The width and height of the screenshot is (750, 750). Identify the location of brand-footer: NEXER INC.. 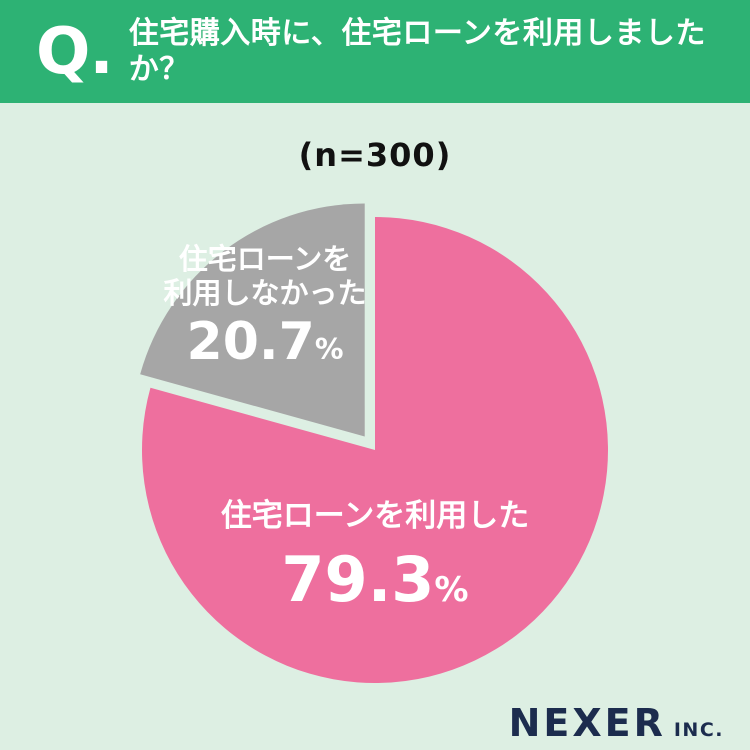
(616, 723).